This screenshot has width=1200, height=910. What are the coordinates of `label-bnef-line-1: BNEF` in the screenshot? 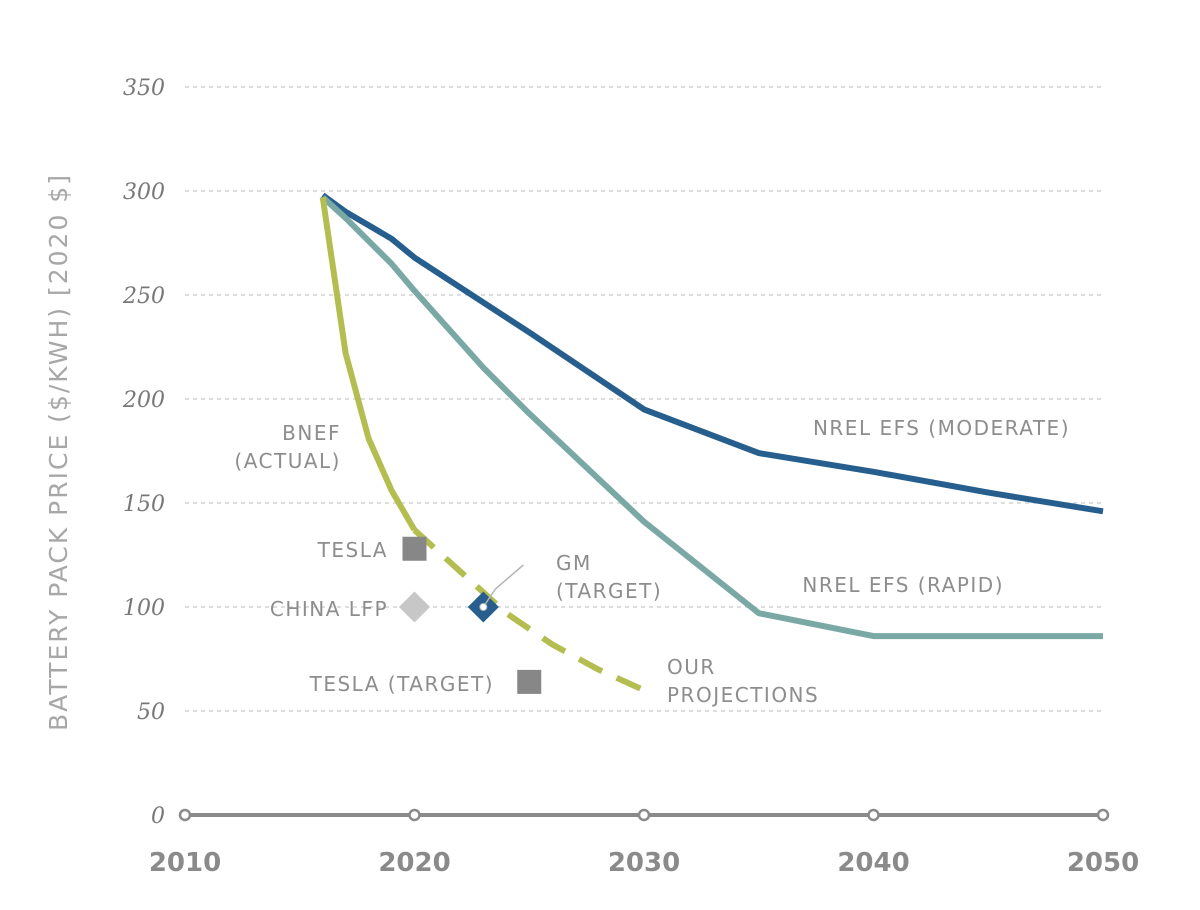 It's located at (311, 433).